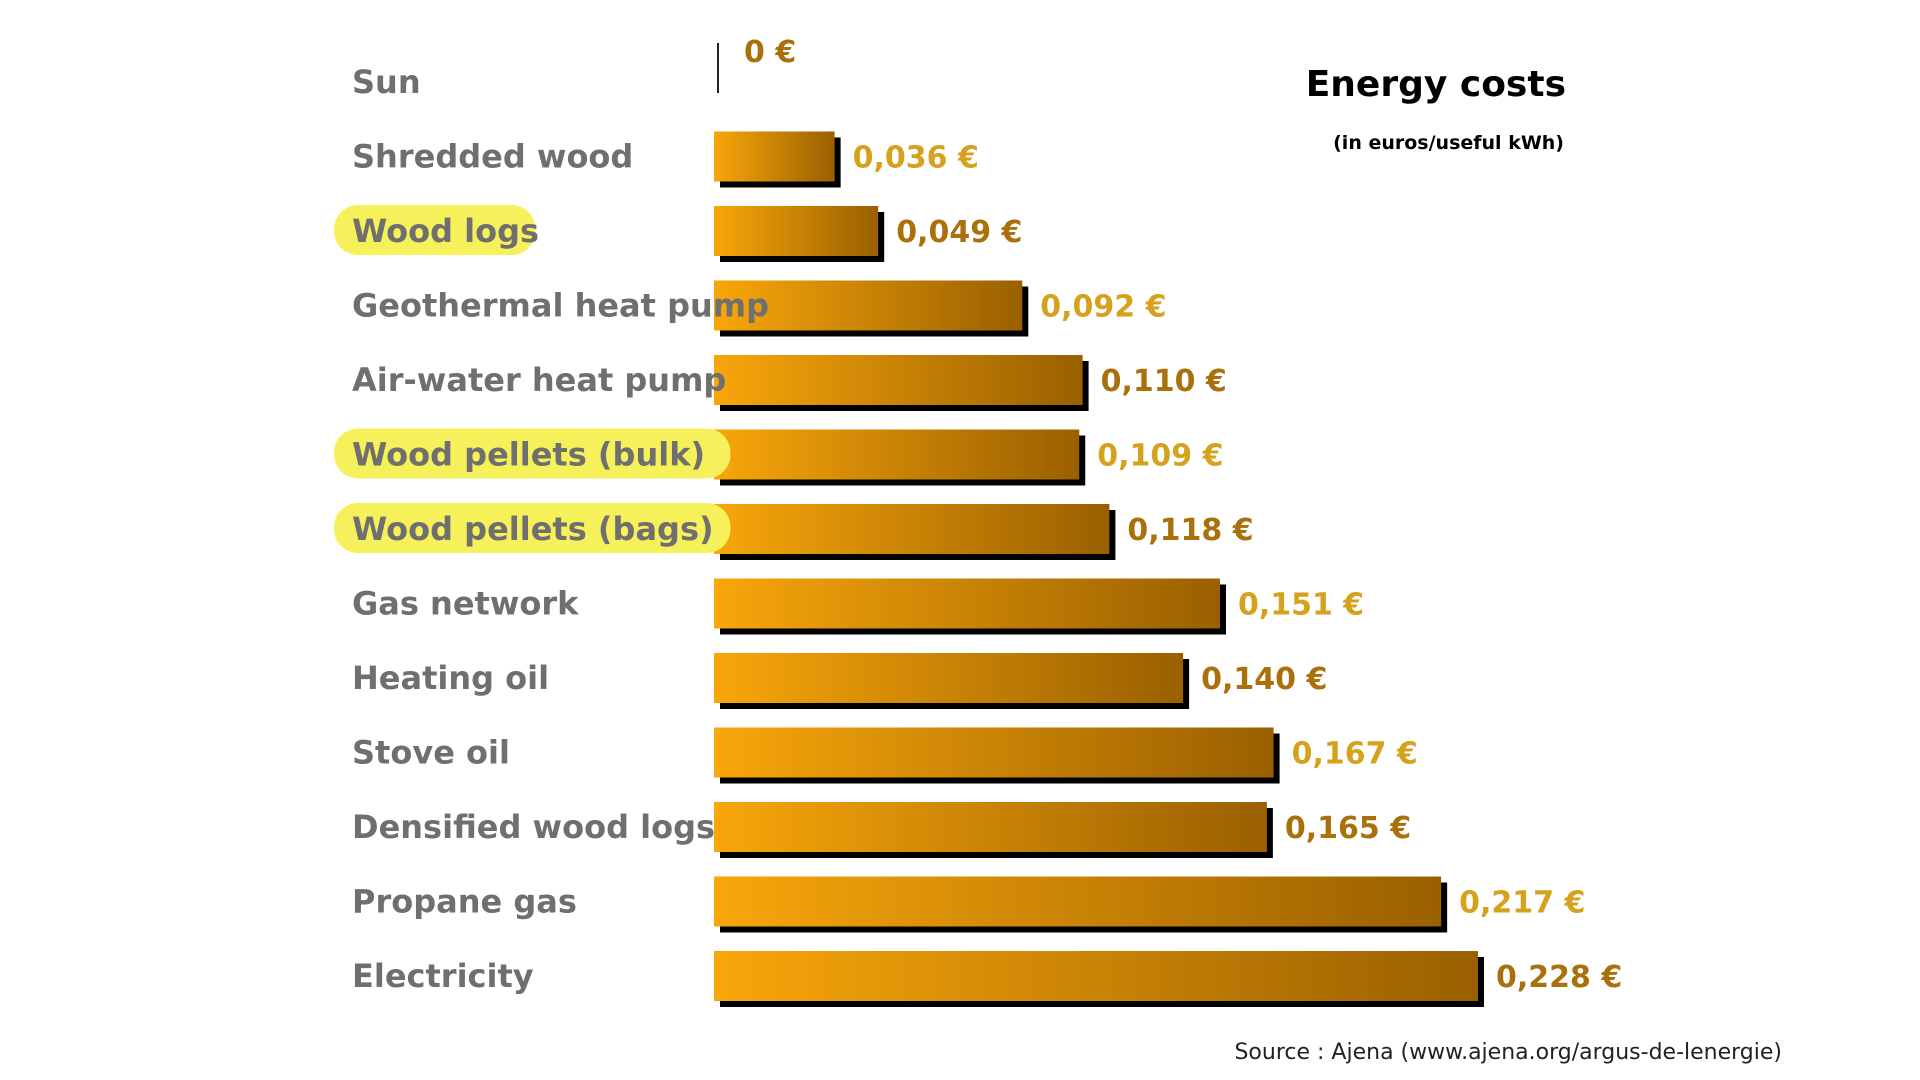  Describe the element at coordinates (1264, 679) in the screenshot. I see `value-label-heating-oil: 0,140 €` at that location.